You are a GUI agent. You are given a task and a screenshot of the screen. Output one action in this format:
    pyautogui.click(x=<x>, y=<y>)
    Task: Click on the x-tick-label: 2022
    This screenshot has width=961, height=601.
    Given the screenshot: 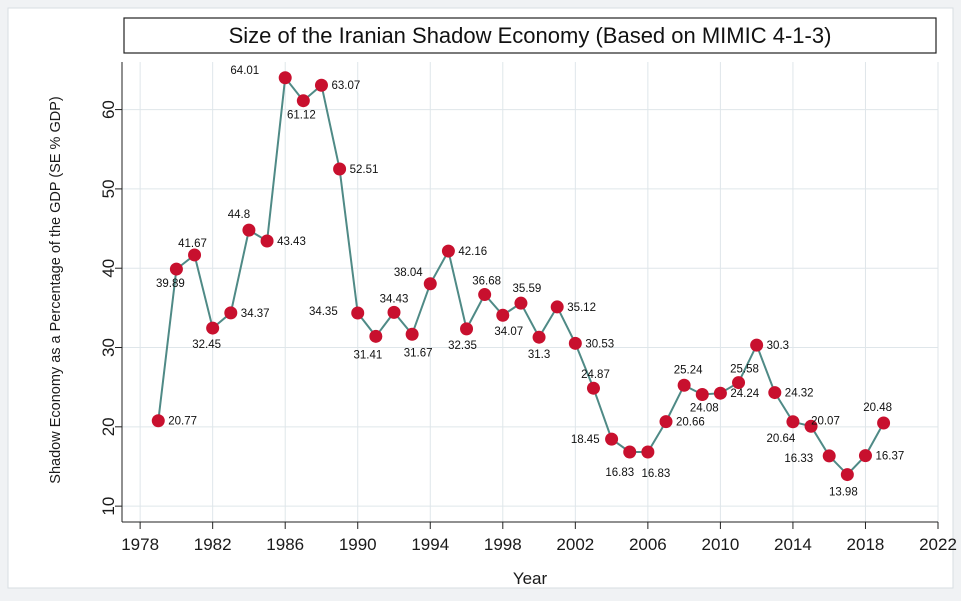 What is the action you would take?
    pyautogui.click(x=938, y=544)
    